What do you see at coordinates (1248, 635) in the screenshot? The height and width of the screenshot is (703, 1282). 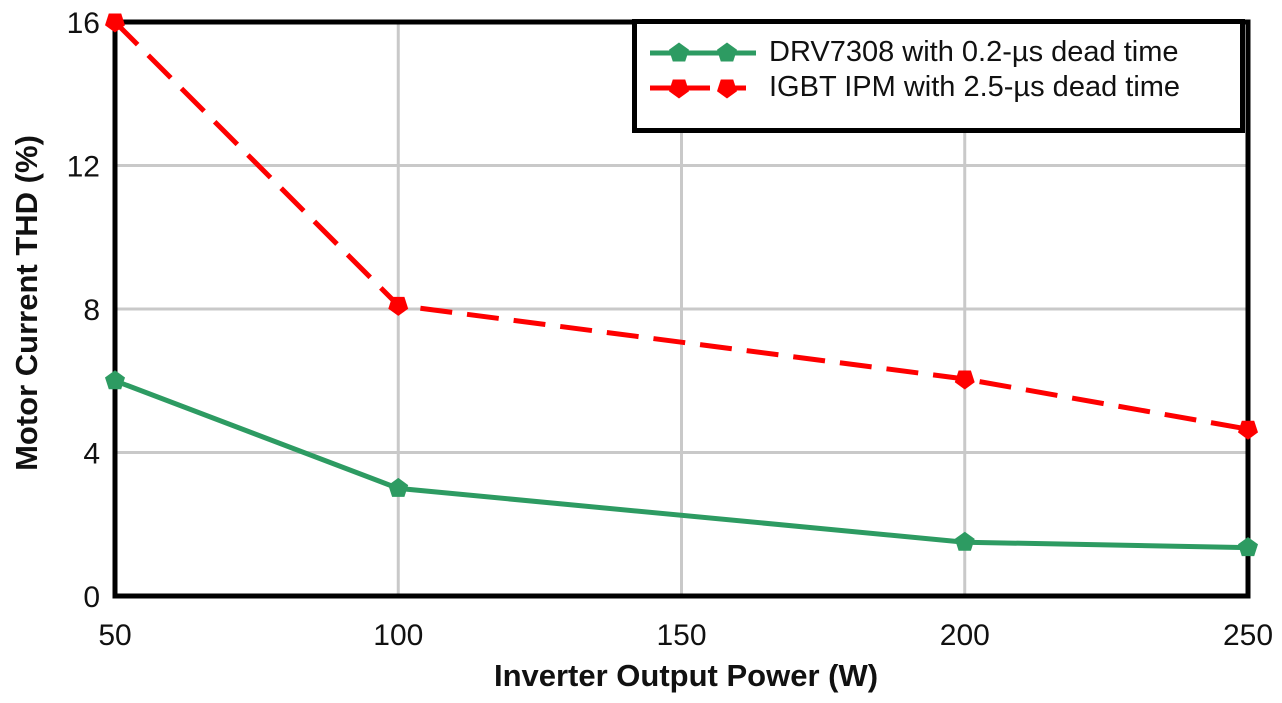 I see `x-tick-label: 250` at bounding box center [1248, 635].